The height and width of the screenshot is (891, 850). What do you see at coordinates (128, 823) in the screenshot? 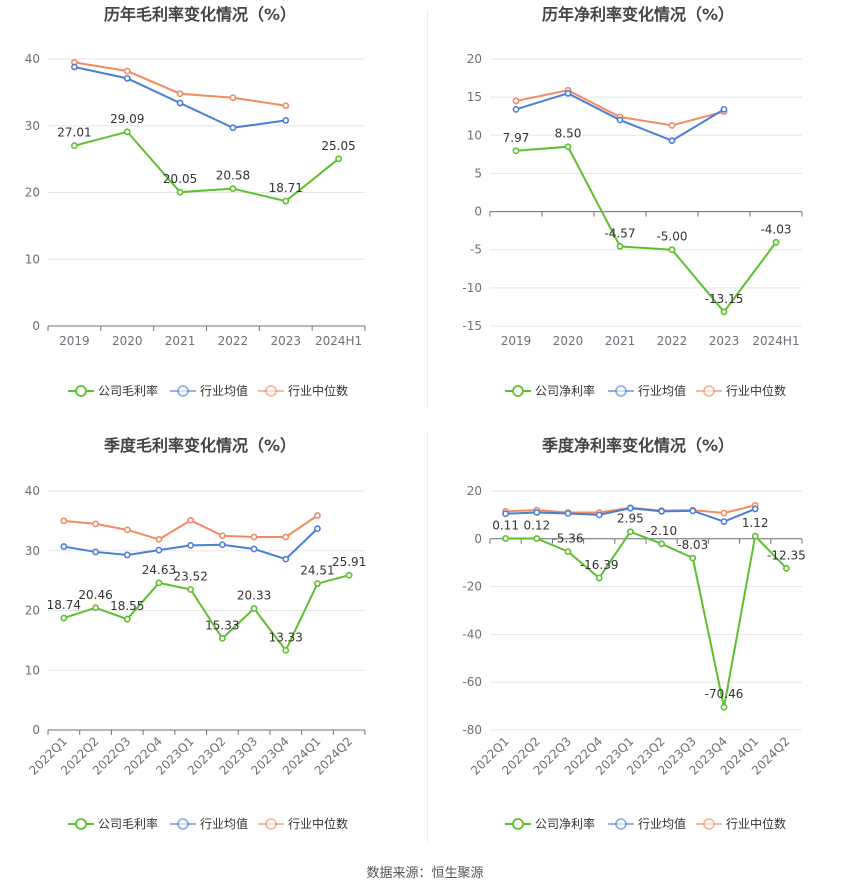
I see `legend-label: 公司毛利率` at bounding box center [128, 823].